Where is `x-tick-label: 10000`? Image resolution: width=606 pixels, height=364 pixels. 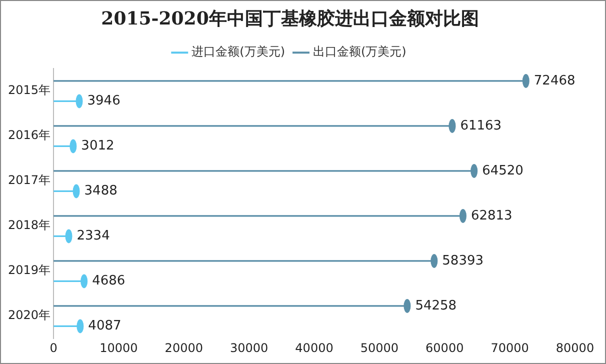 x-tick-label: 10000 is located at coordinates (119, 347).